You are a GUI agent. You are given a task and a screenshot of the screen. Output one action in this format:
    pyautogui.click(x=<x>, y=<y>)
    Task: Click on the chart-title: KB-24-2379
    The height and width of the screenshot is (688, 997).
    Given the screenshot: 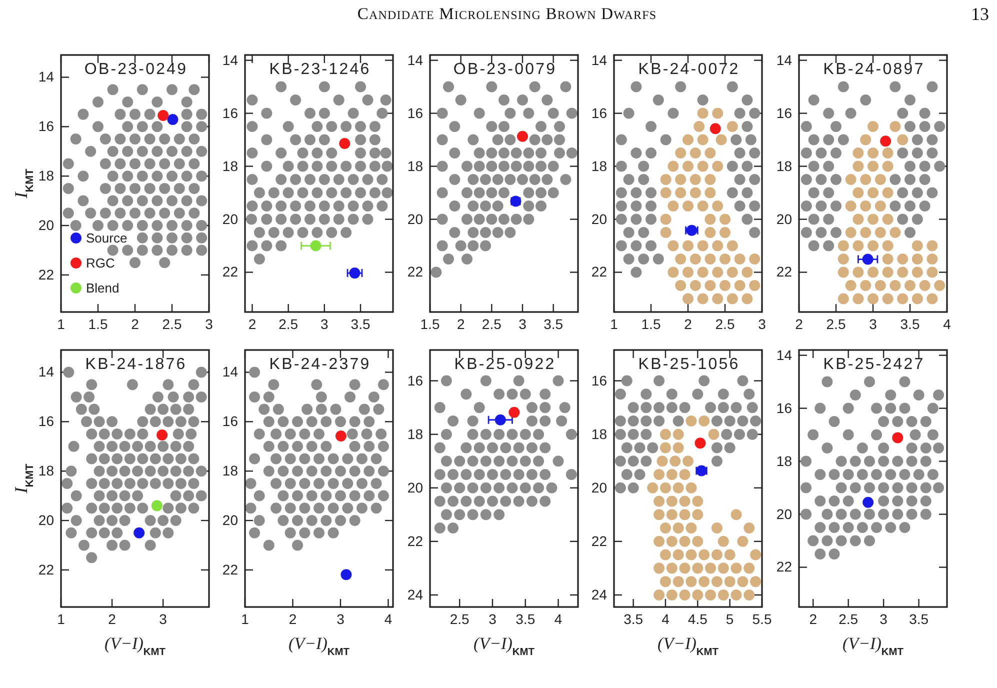 What is the action you would take?
    pyautogui.click(x=320, y=364)
    